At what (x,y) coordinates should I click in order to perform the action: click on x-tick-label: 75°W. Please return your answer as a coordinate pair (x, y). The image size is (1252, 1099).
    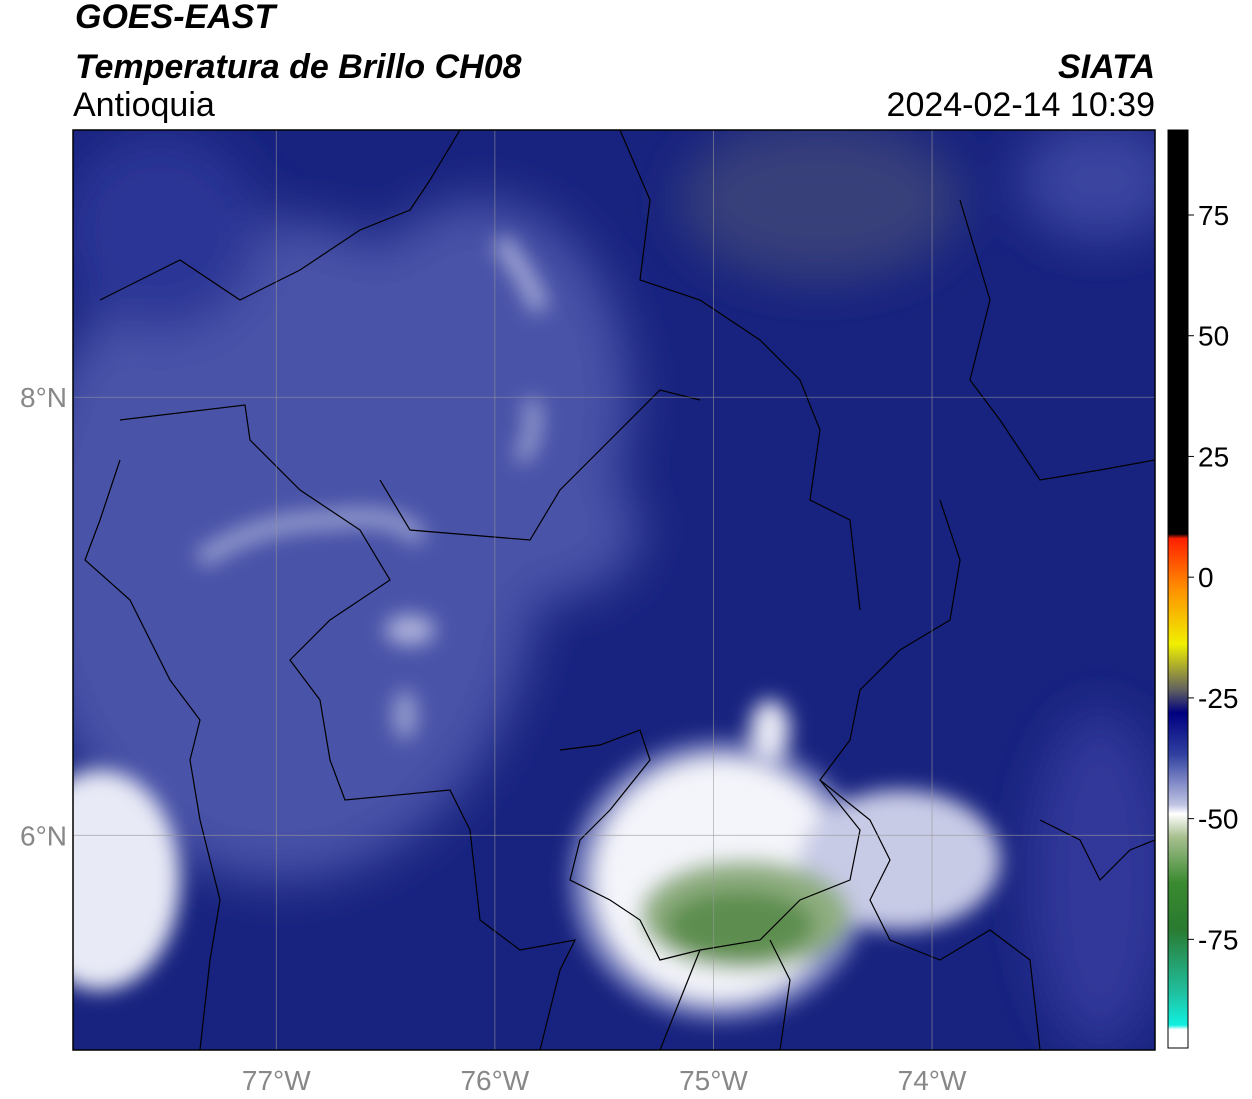
    Looking at the image, I should click on (713, 1080).